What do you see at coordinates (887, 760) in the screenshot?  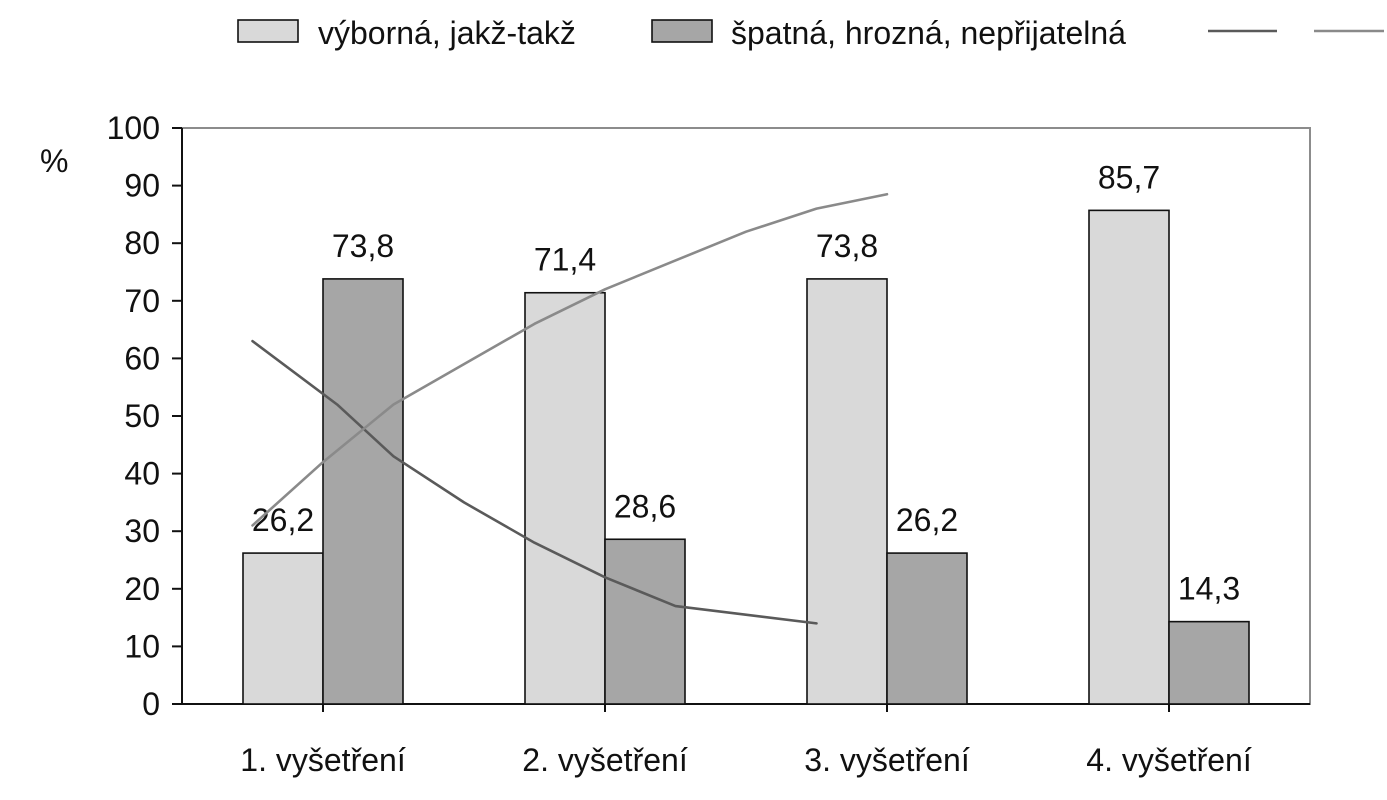 I see `x-category-label: 3. vyšetření` at bounding box center [887, 760].